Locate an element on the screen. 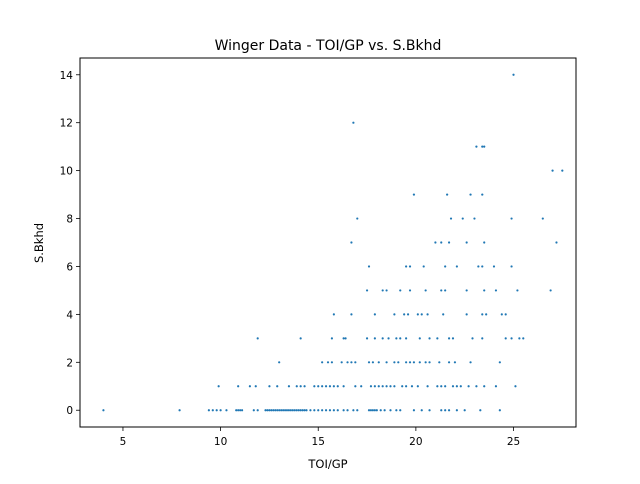 This screenshot has width=640, height=484. x-tick-label: 20 is located at coordinates (415, 442).